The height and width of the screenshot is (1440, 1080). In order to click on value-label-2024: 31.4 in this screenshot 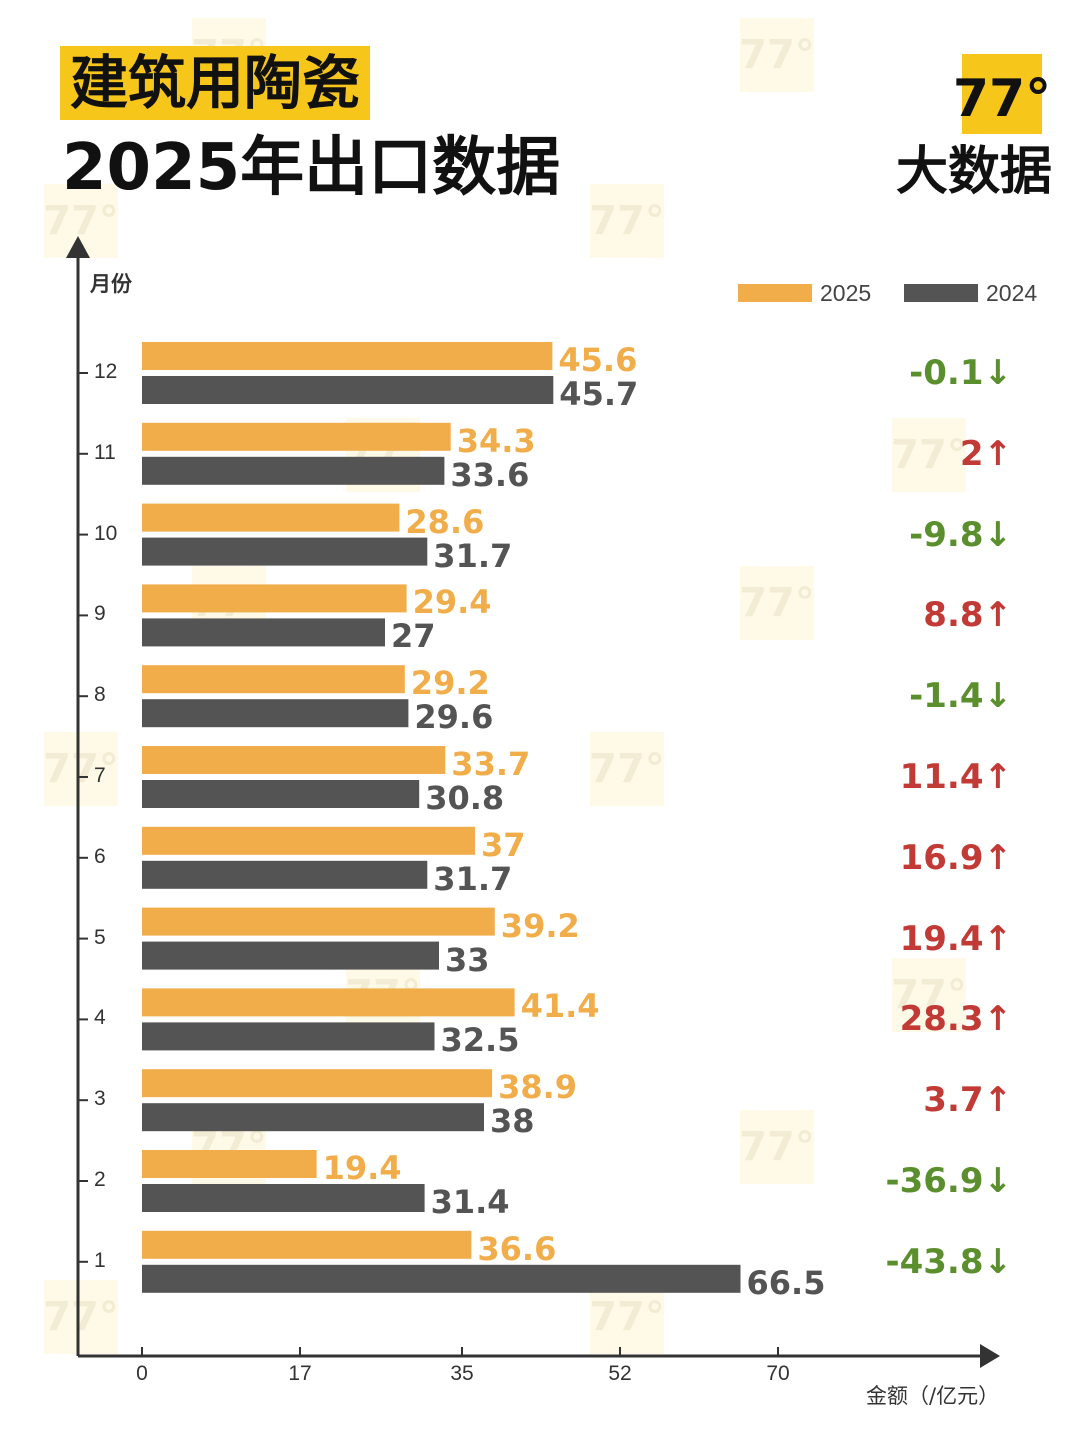, I will do `click(470, 1202)`.